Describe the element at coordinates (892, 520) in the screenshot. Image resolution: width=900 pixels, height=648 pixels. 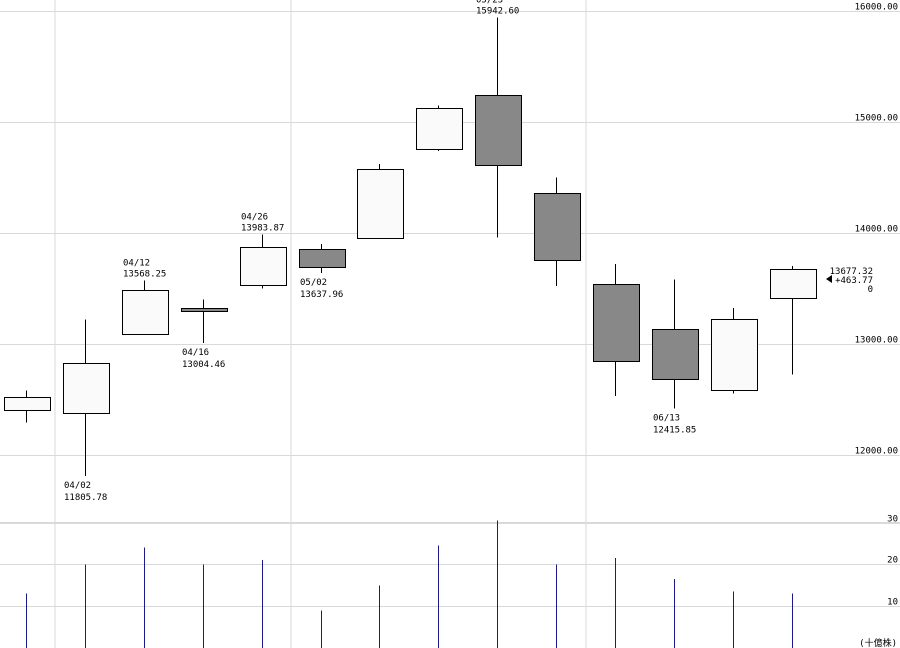
I see `volume-tick-label: 30` at that location.